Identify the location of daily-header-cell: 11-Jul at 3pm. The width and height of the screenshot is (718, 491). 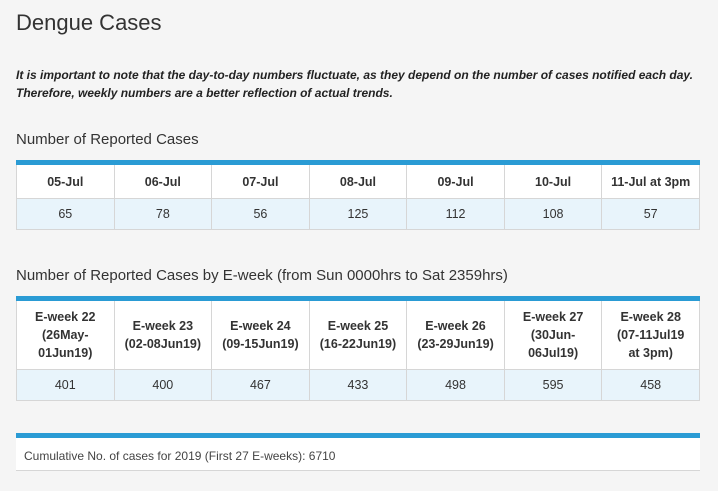
(650, 180).